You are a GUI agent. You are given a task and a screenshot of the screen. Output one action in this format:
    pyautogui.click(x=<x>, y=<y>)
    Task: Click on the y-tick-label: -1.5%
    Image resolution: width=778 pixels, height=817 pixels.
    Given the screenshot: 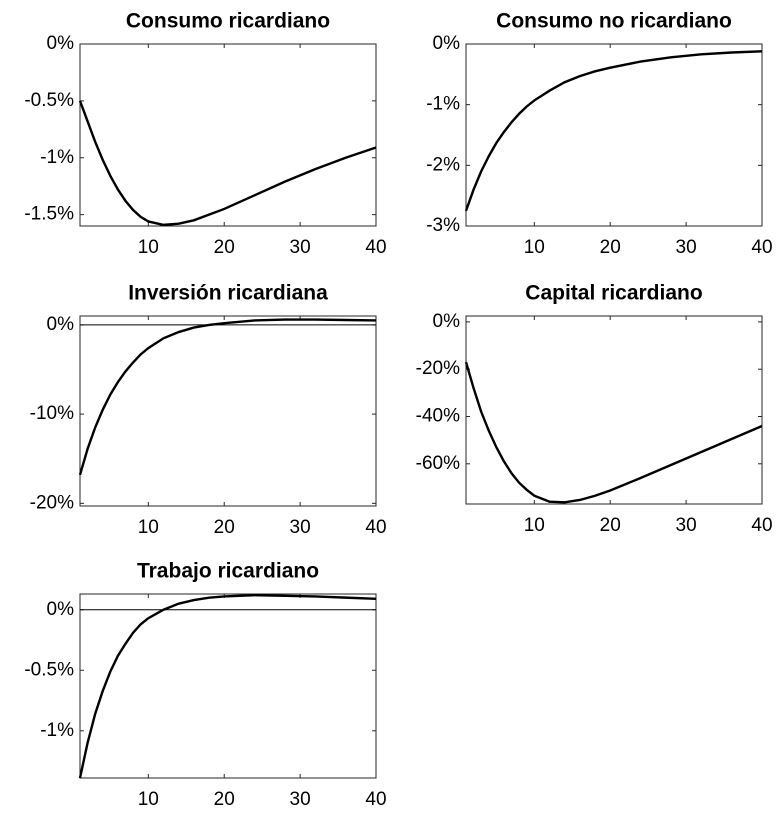 What is the action you would take?
    pyautogui.click(x=49, y=214)
    